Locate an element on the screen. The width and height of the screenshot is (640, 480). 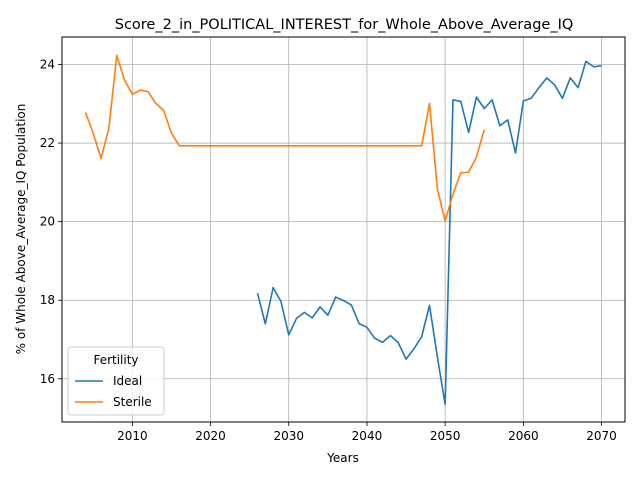
y-axis: 16 18 20 22 24 is located at coordinates (51, 222).